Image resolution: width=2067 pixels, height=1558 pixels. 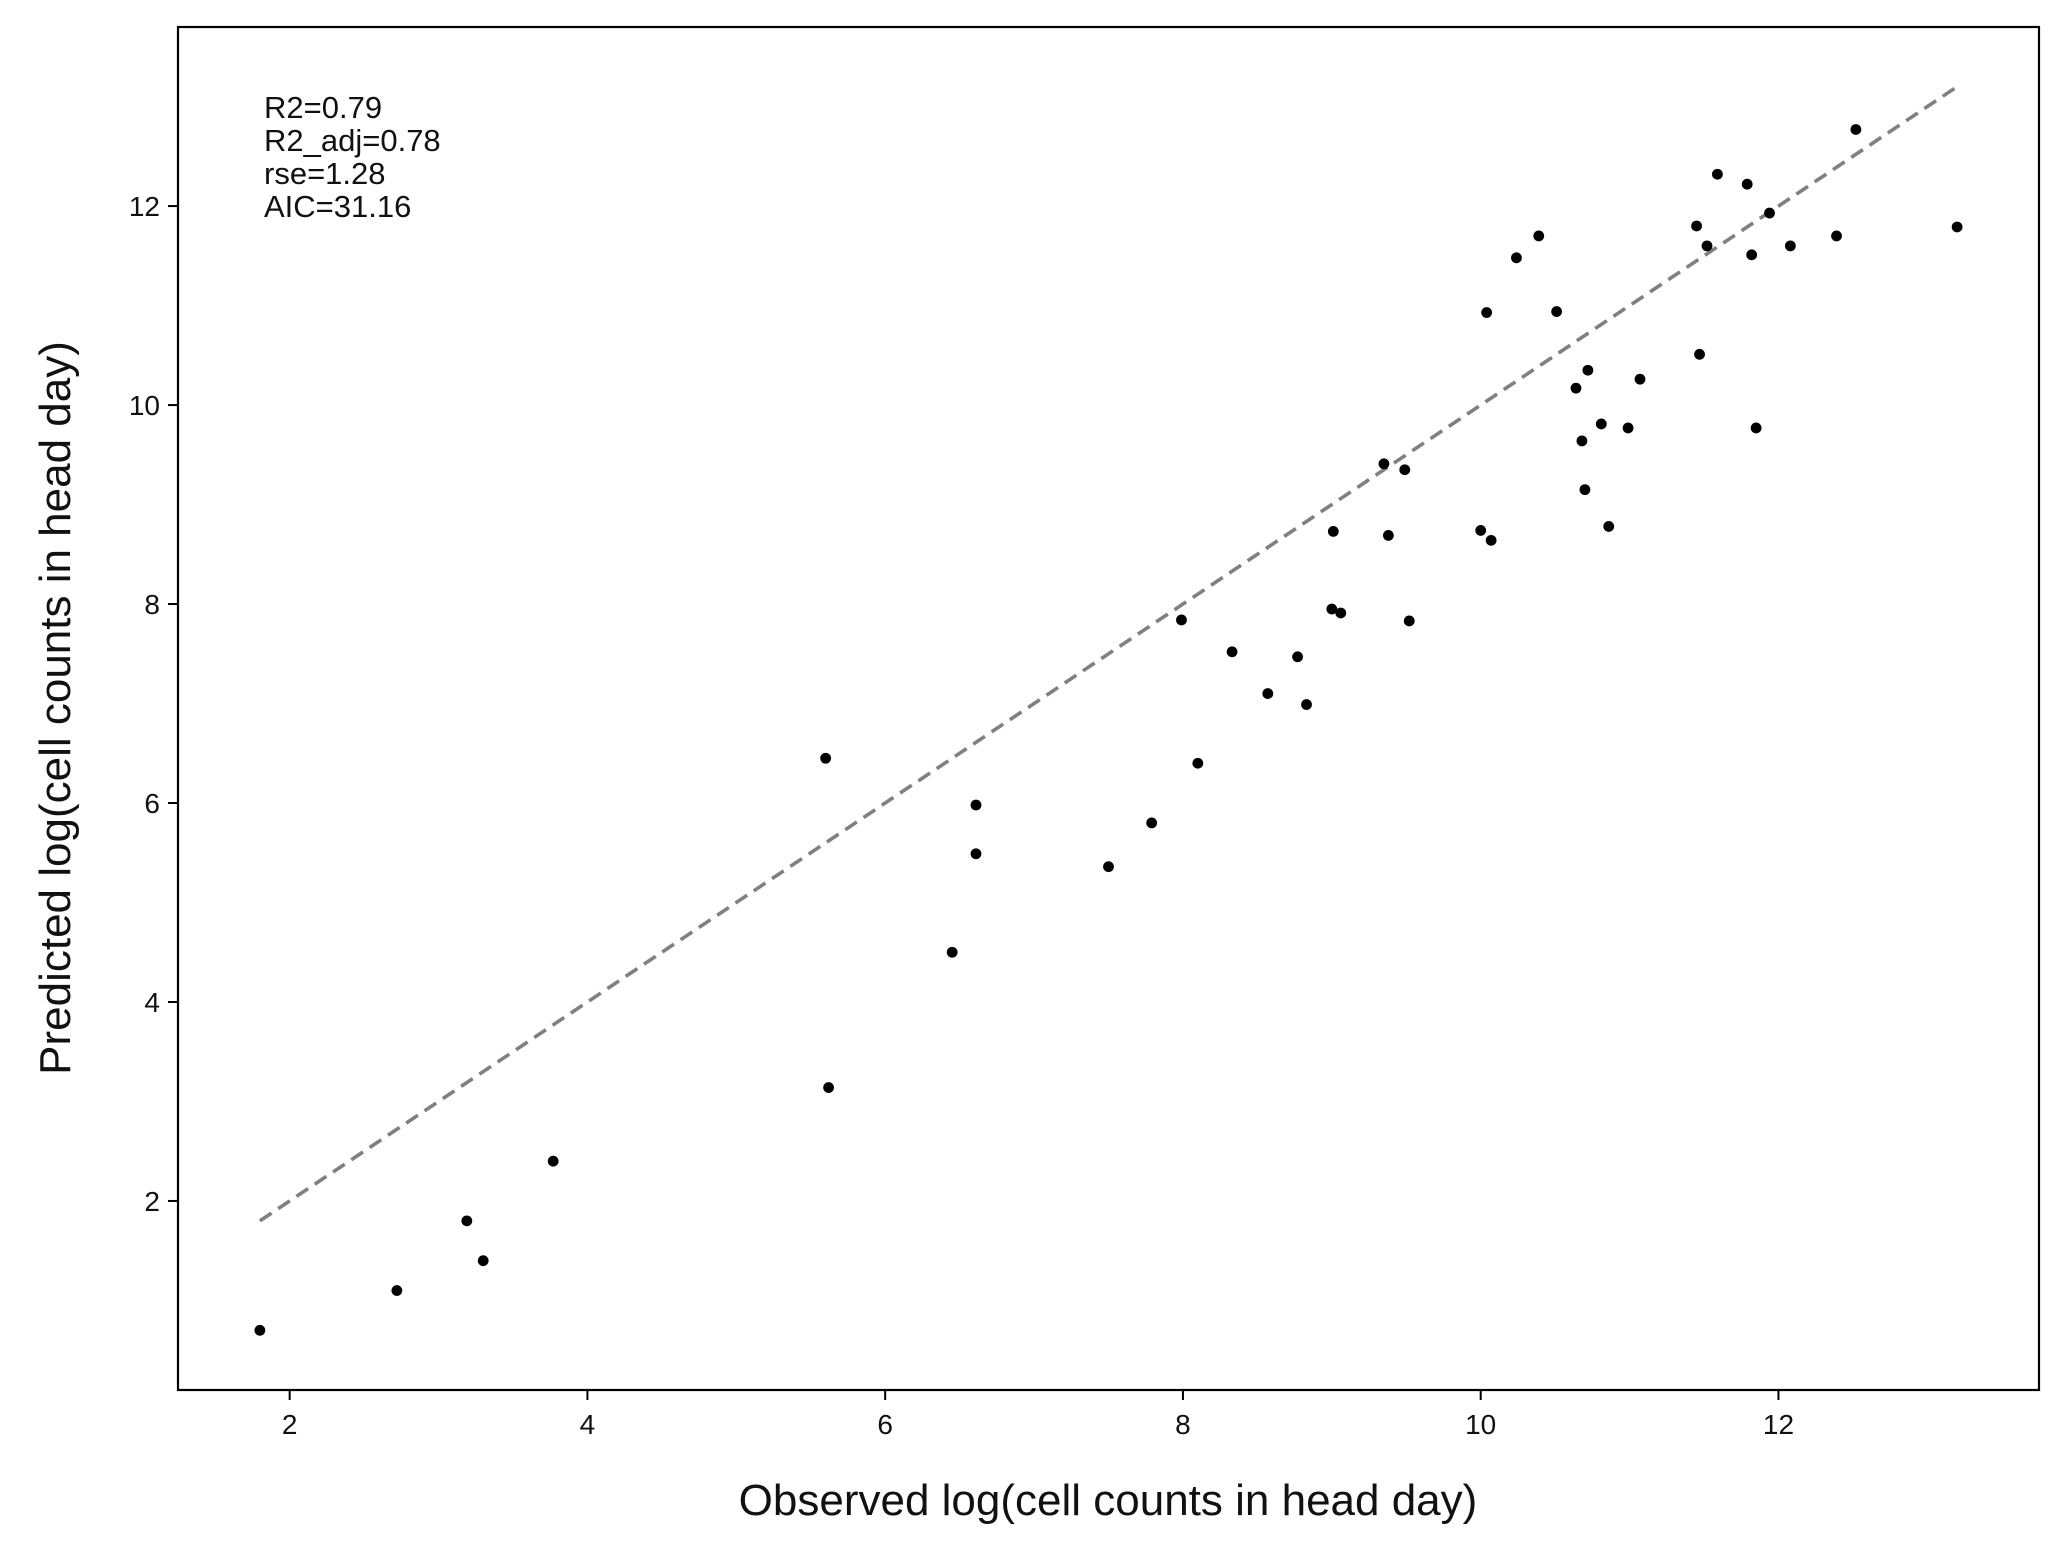 I want to click on stat-line-2: rse=1.28, so click(x=325, y=173).